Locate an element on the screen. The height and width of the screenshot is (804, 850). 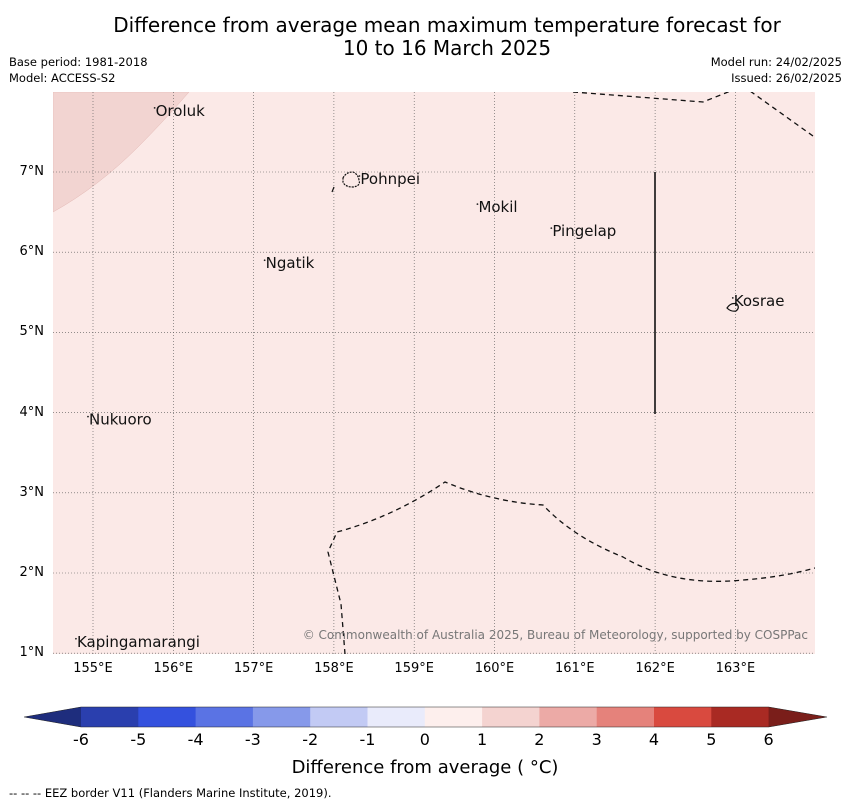
longitude-label: 155°E is located at coordinates (93, 668).